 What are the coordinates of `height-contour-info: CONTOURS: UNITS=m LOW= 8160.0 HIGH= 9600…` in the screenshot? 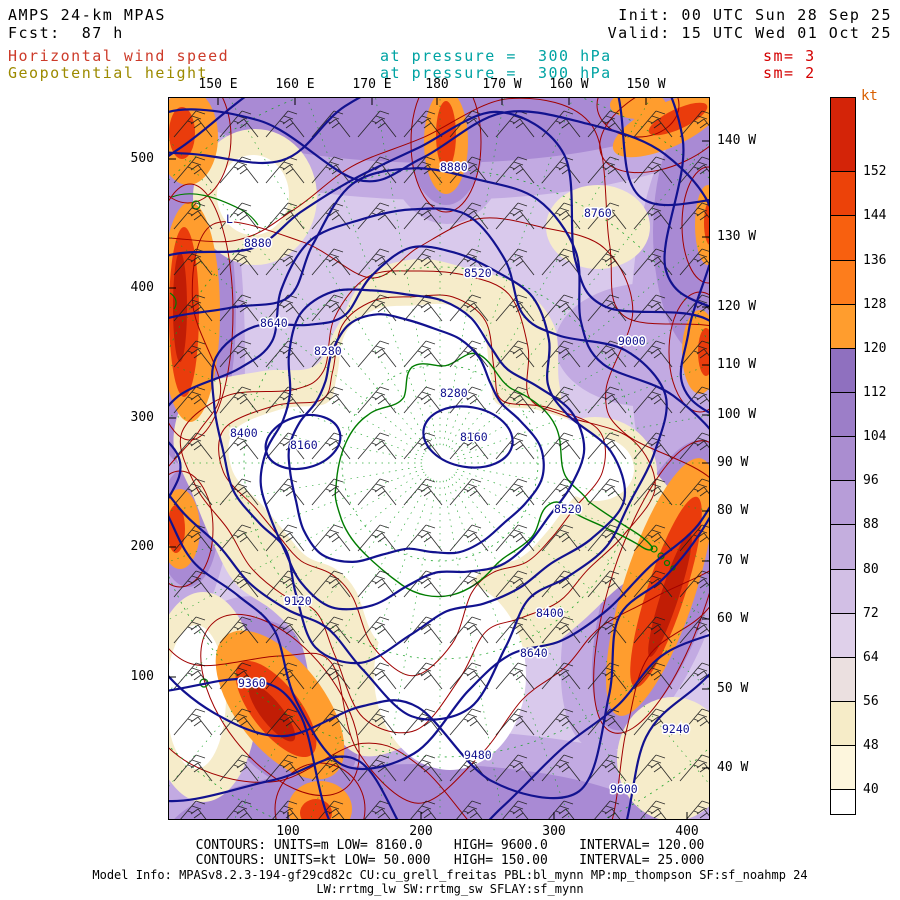 It's located at (450, 845).